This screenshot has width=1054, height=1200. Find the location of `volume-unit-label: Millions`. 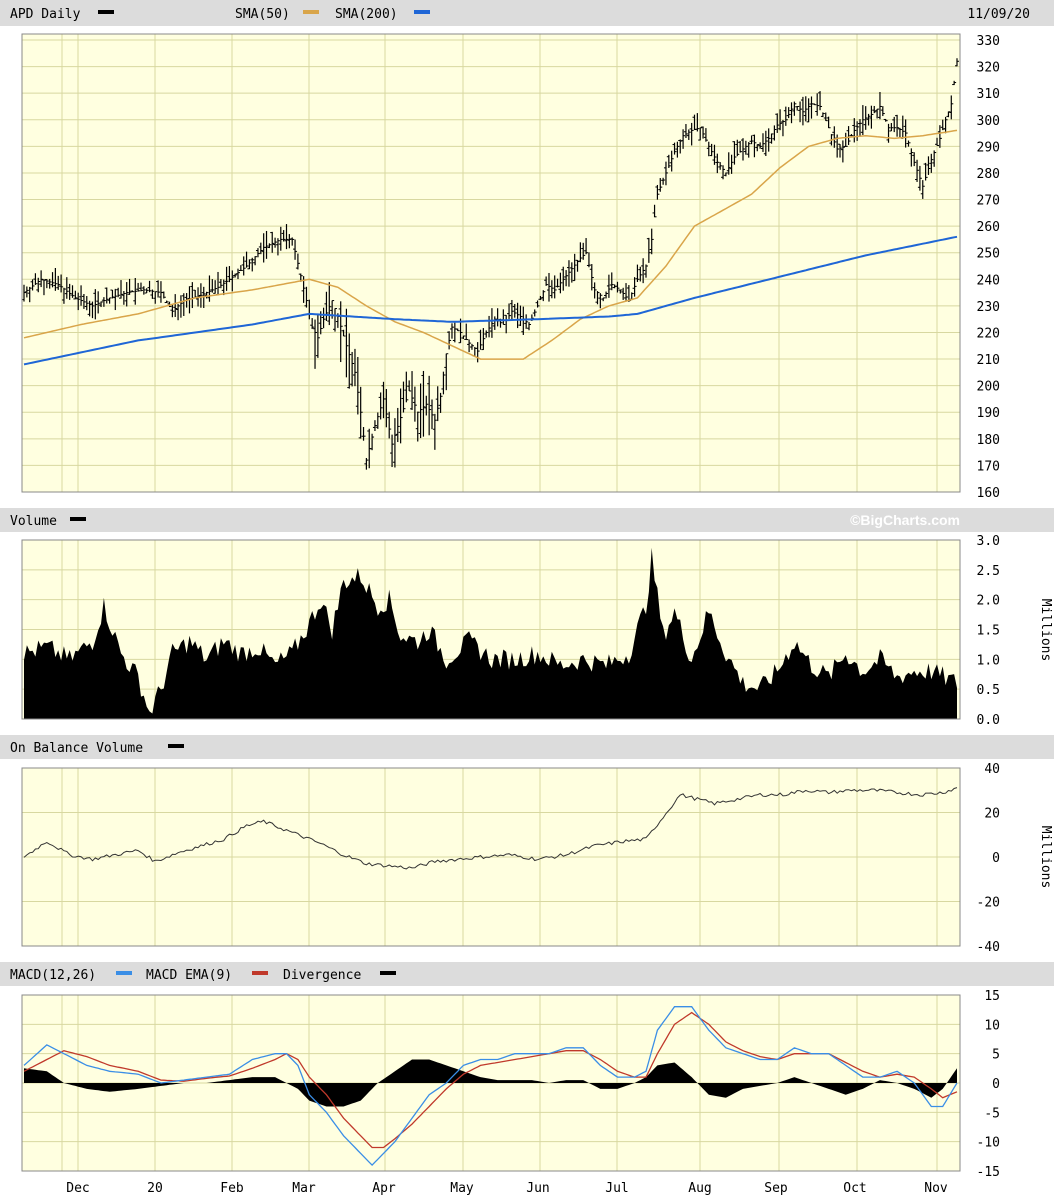

volume-unit-label: Millions is located at coordinates (1045, 630).